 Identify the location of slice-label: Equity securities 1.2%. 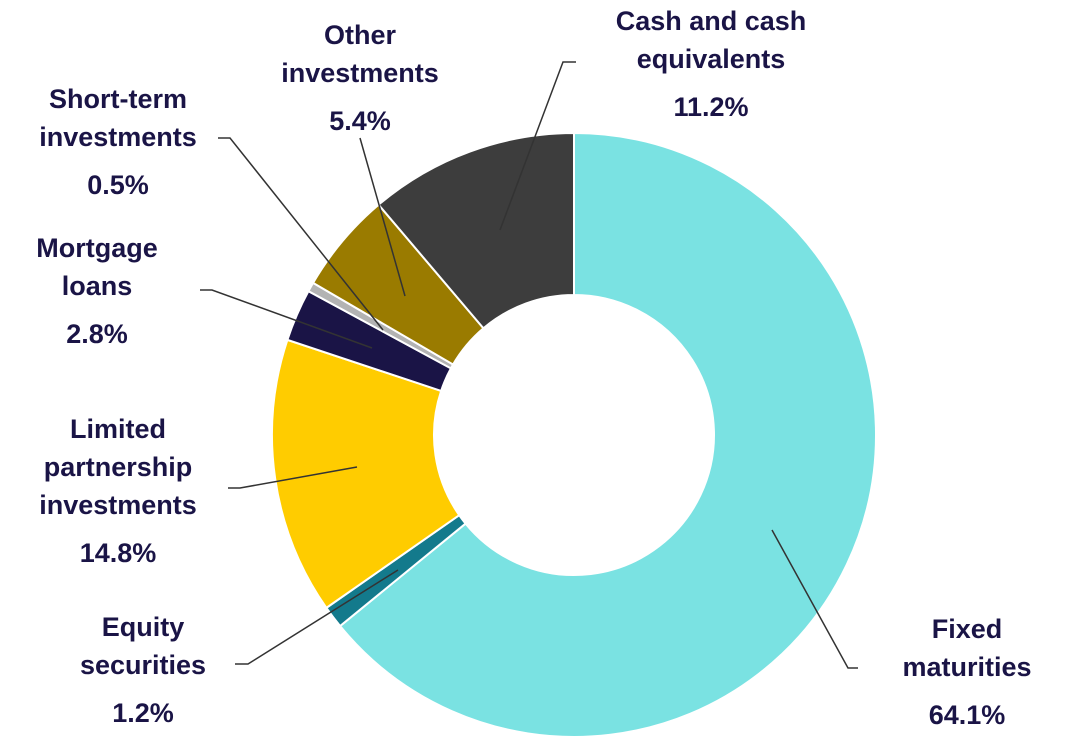
(143, 670).